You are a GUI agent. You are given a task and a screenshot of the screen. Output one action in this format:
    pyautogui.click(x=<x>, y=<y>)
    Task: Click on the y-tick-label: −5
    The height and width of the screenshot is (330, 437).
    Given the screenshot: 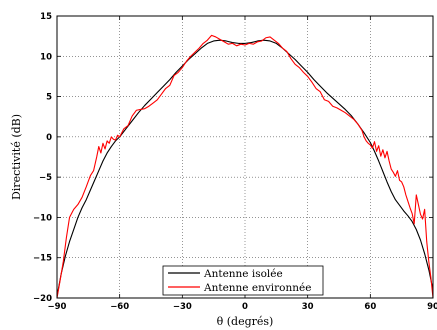 What is the action you would take?
    pyautogui.click(x=45, y=178)
    